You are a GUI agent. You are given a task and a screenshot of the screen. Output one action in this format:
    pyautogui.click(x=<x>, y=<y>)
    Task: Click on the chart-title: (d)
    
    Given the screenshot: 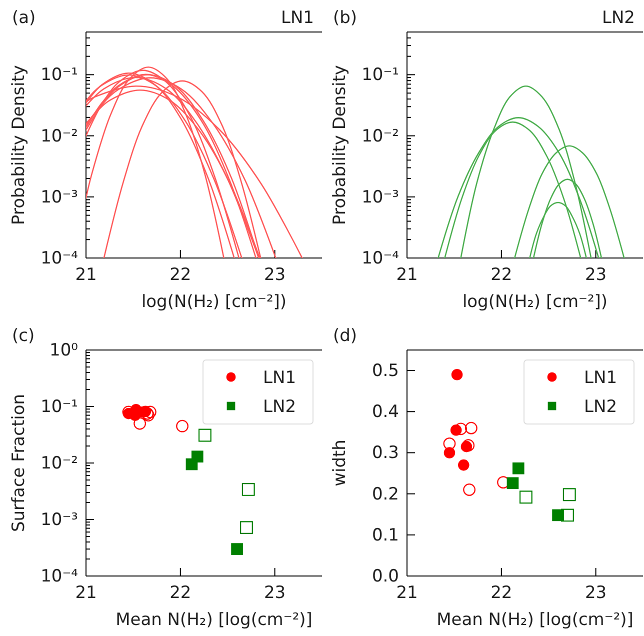 What is the action you would take?
    pyautogui.click(x=345, y=336)
    